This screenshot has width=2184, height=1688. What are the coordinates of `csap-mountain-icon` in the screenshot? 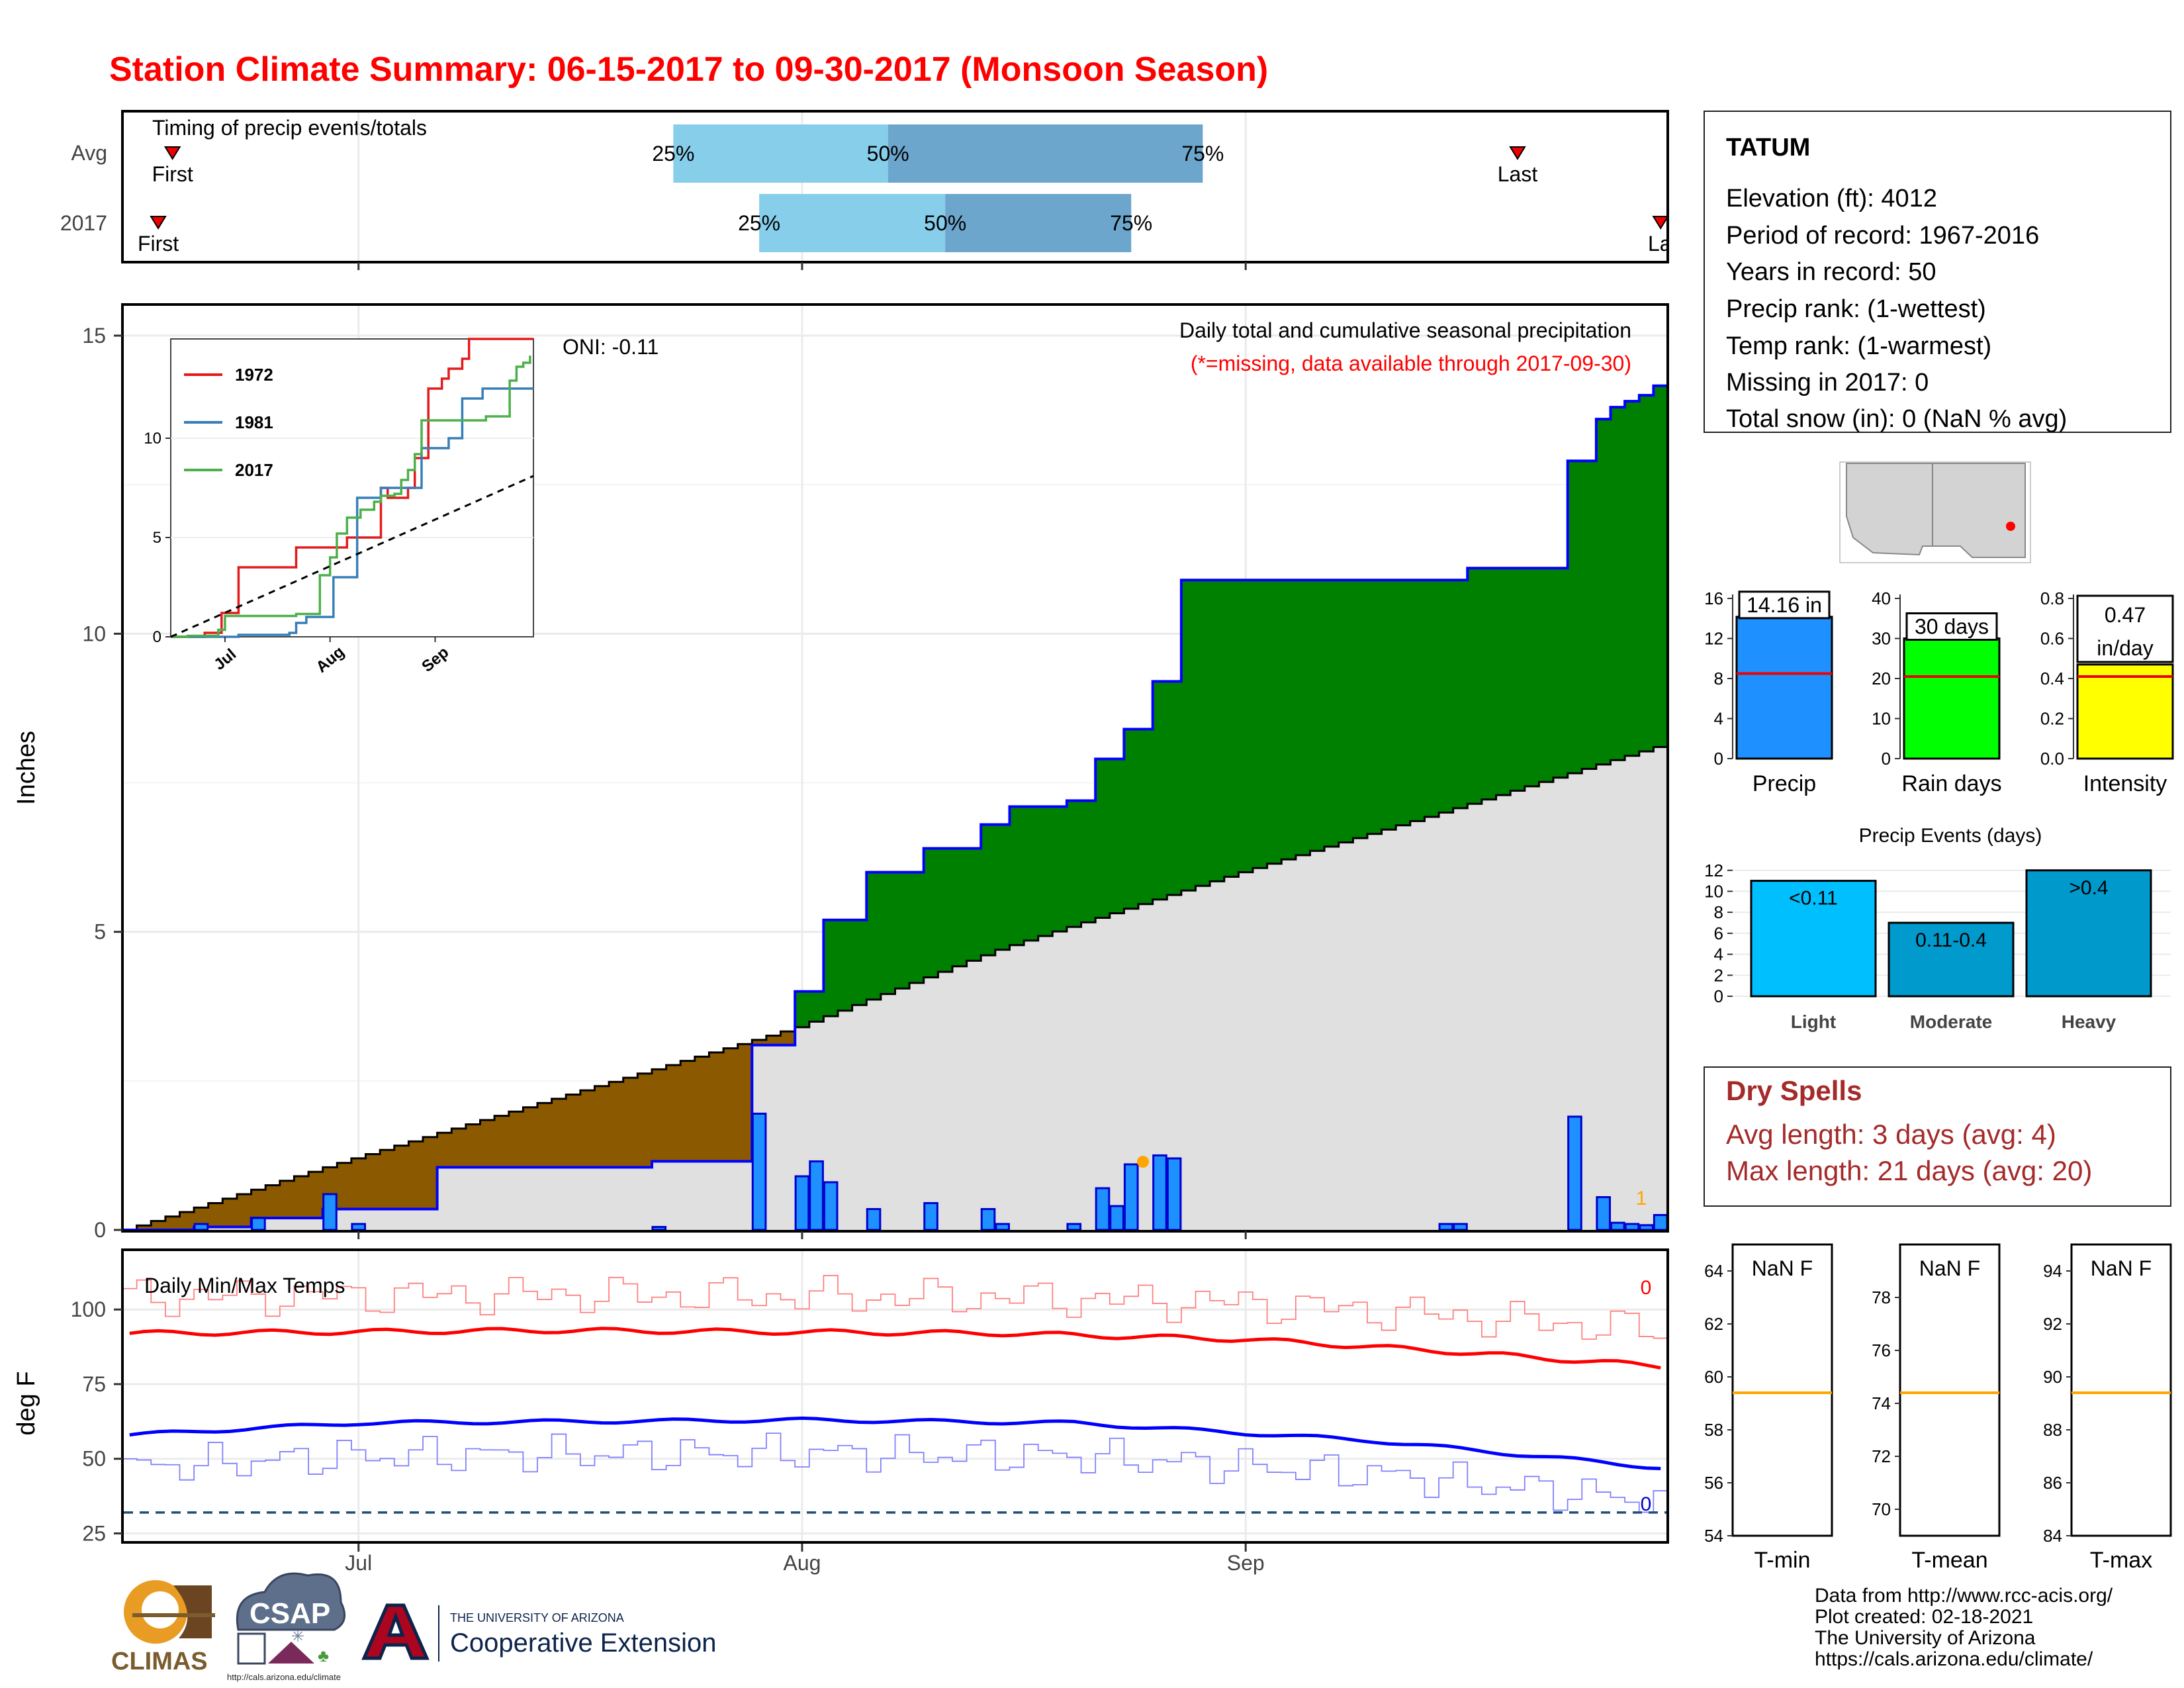 It's located at (291, 1653).